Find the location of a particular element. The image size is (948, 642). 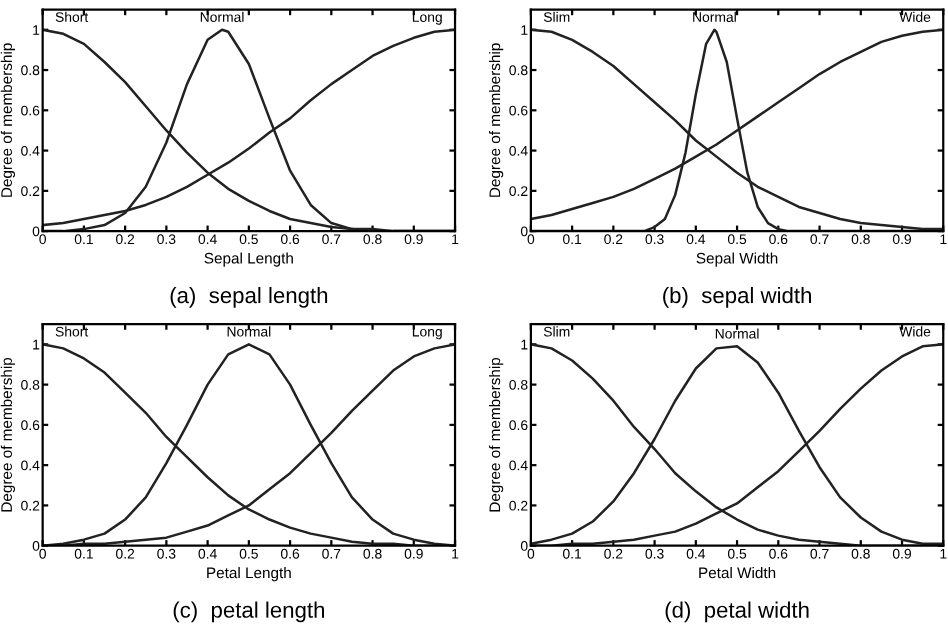

text: (c) petal length is located at coordinates (248, 612).